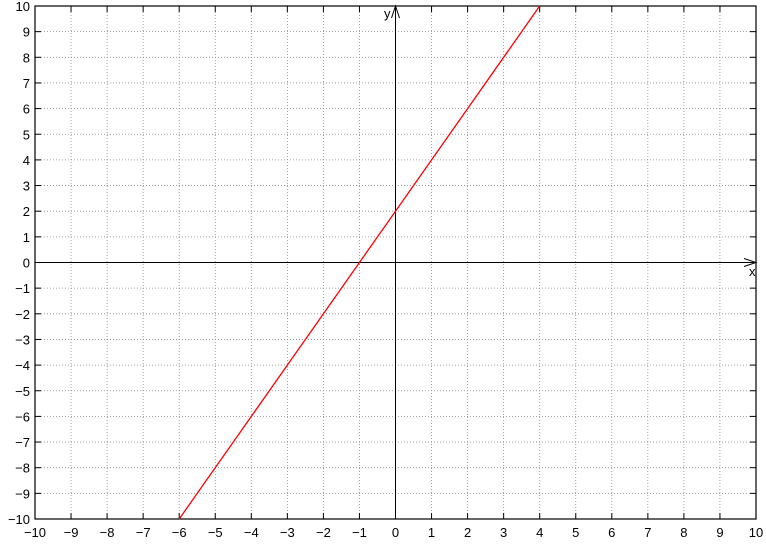 The image size is (766, 547). I want to click on y-tick-label: 3, so click(26, 186).